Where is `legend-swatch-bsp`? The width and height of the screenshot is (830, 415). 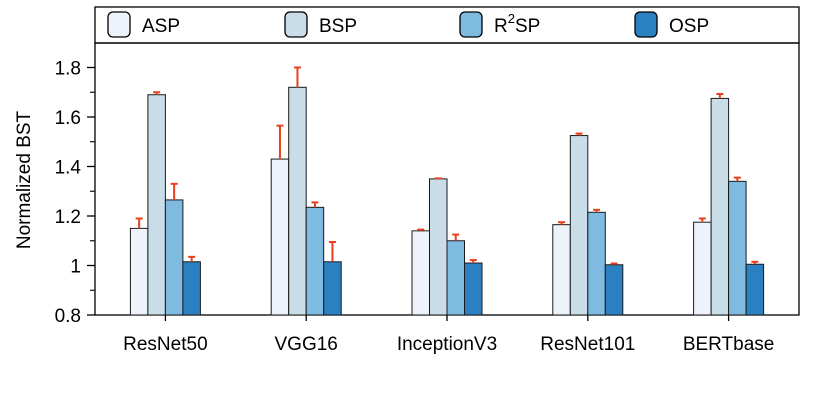 legend-swatch-bsp is located at coordinates (296, 24).